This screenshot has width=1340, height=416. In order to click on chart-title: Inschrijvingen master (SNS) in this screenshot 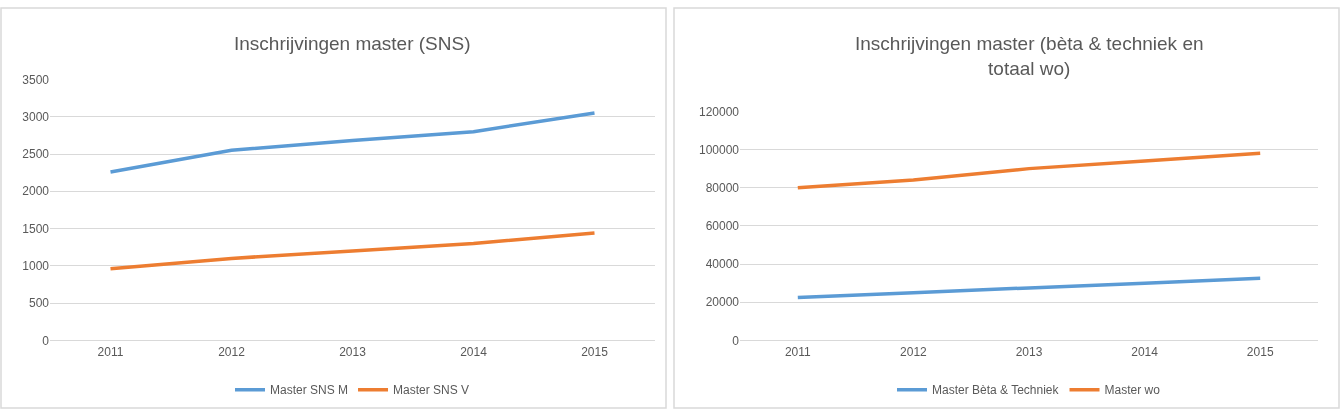, I will do `click(352, 43)`.